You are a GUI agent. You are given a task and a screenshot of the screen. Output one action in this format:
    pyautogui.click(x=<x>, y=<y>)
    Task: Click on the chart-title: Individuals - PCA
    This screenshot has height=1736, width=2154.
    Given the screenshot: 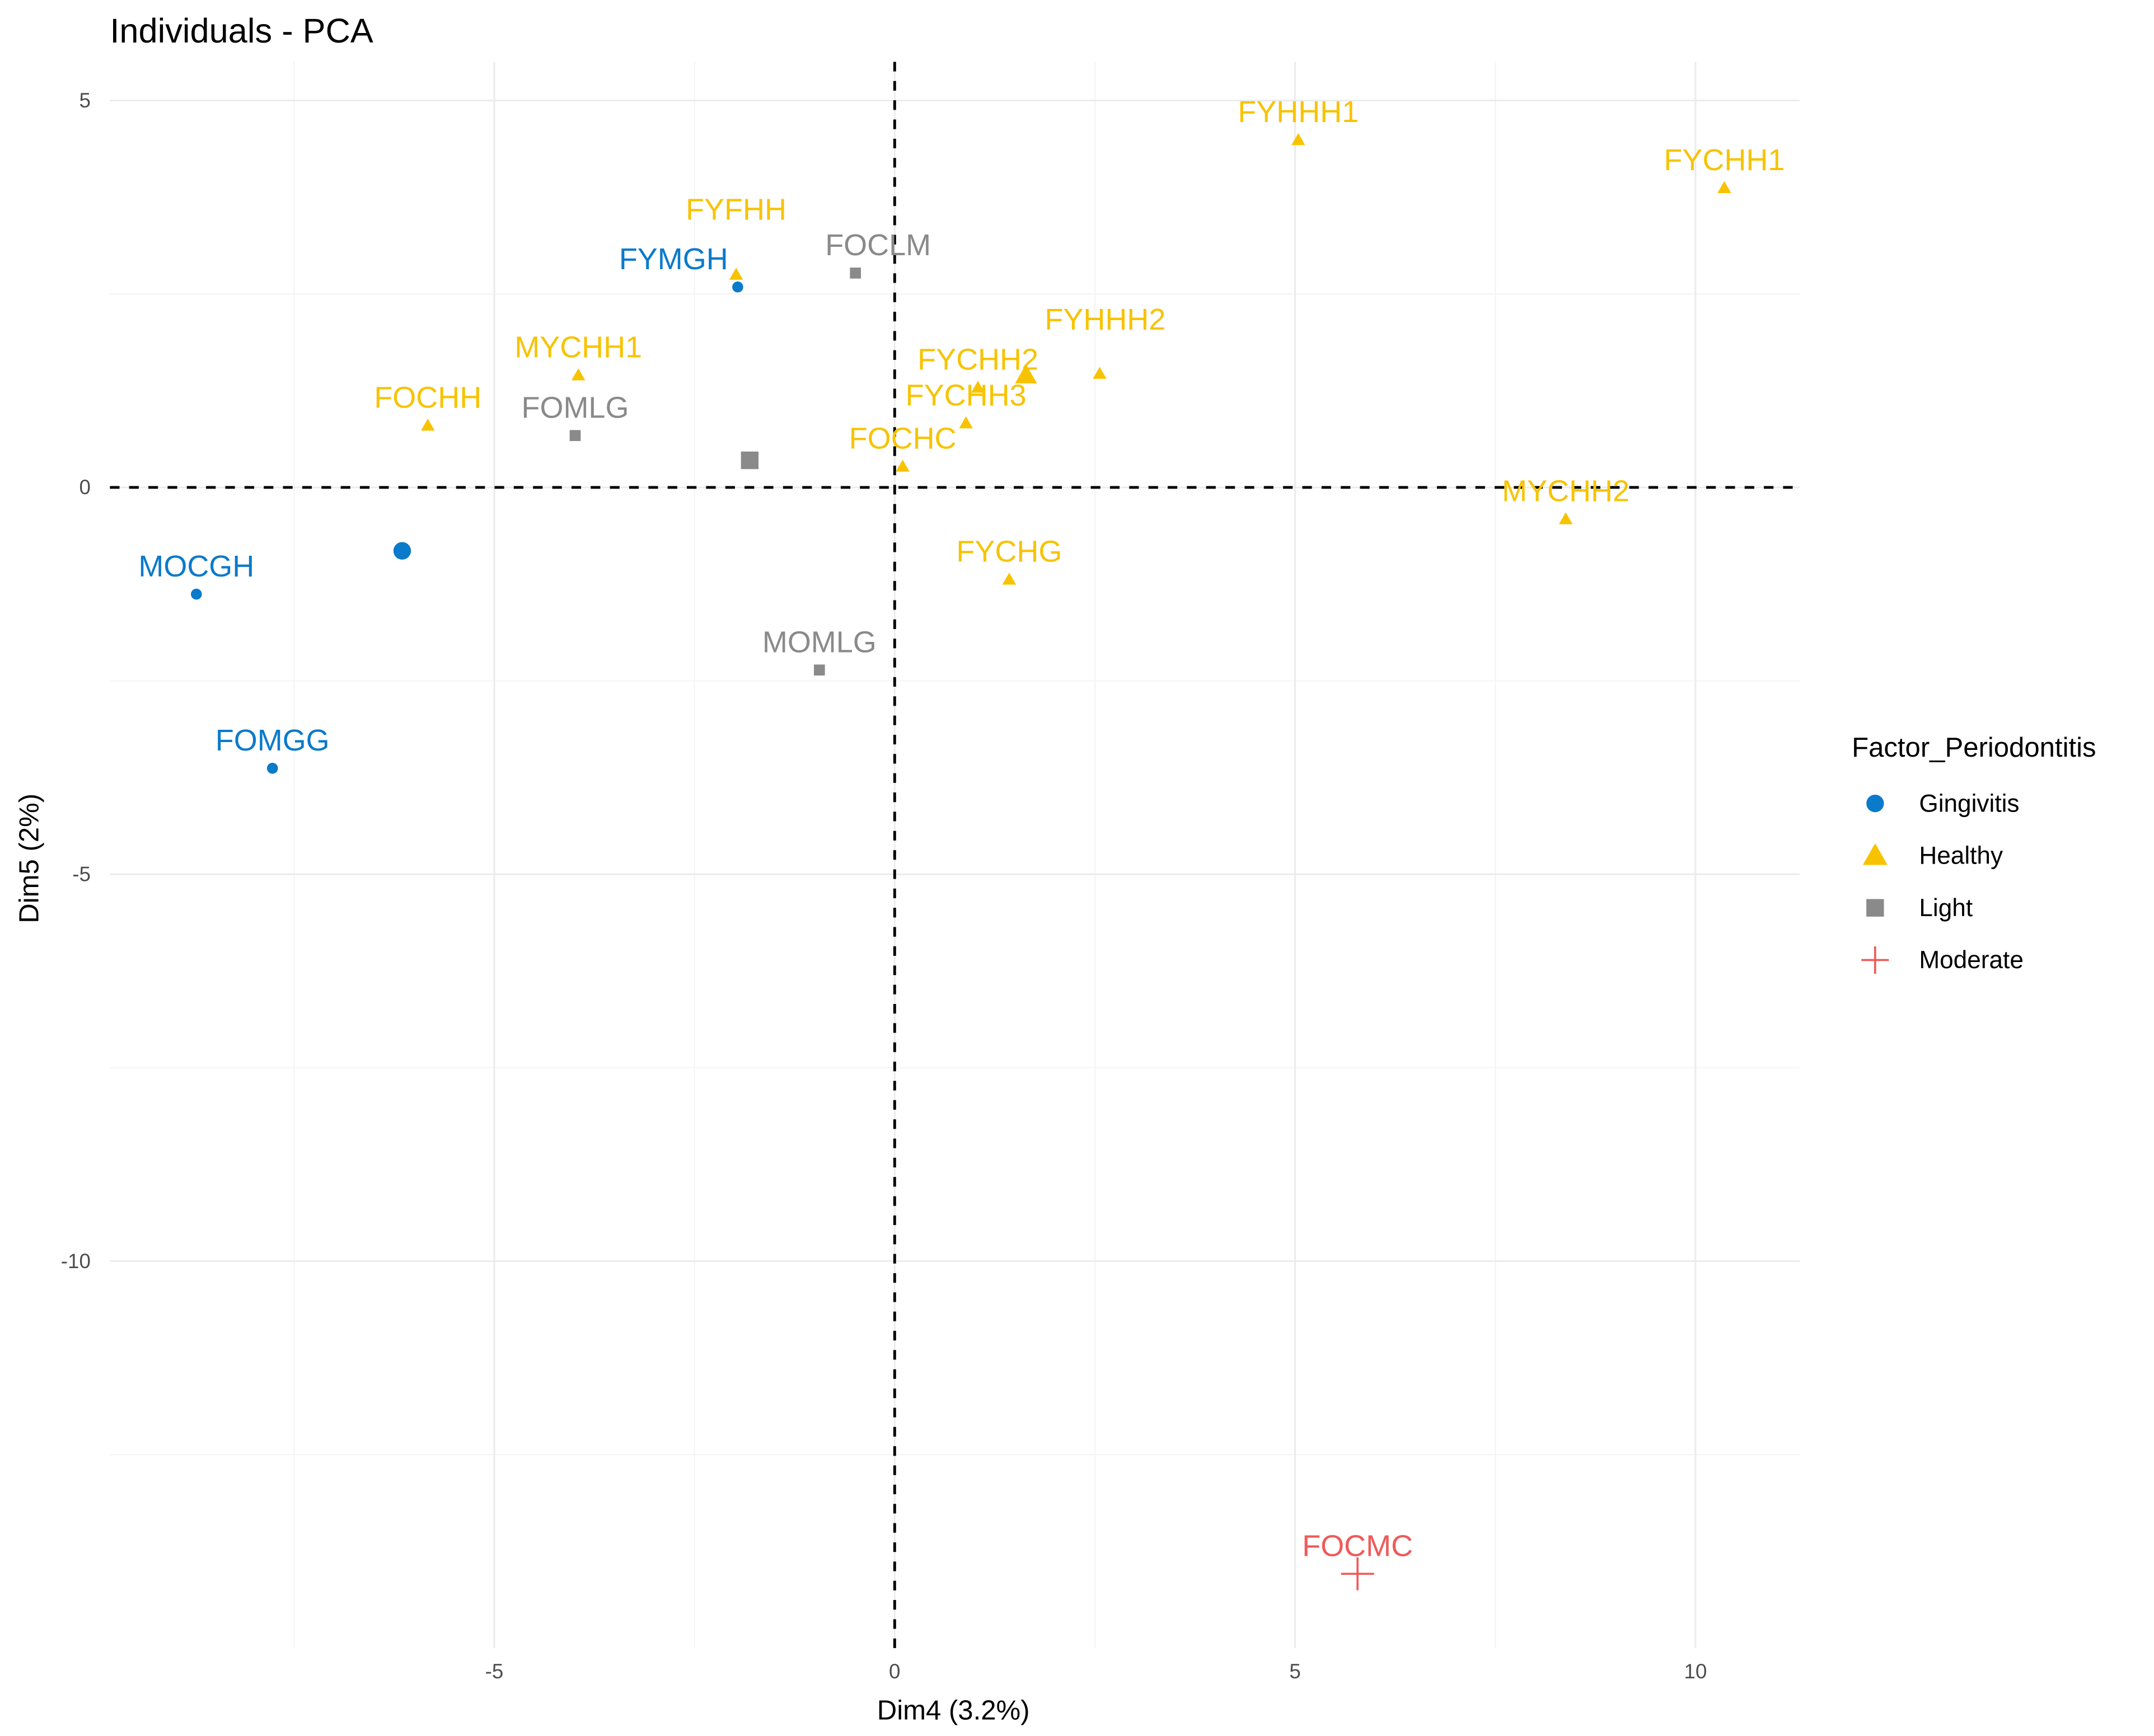 What is the action you would take?
    pyautogui.click(x=241, y=31)
    